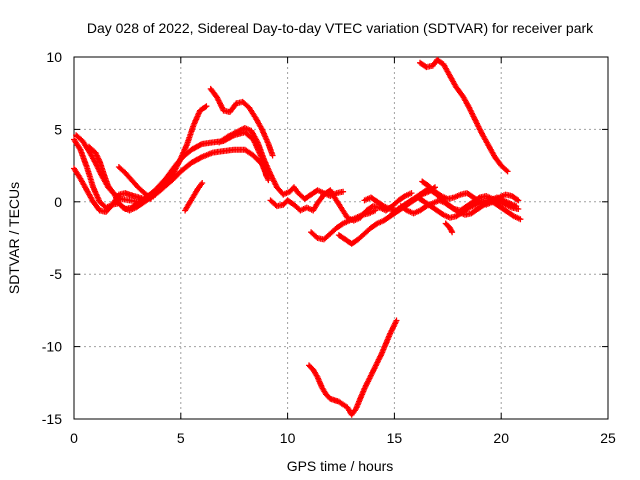 The width and height of the screenshot is (640, 480). Describe the element at coordinates (58, 129) in the screenshot. I see `y-tick-label: 5` at that location.